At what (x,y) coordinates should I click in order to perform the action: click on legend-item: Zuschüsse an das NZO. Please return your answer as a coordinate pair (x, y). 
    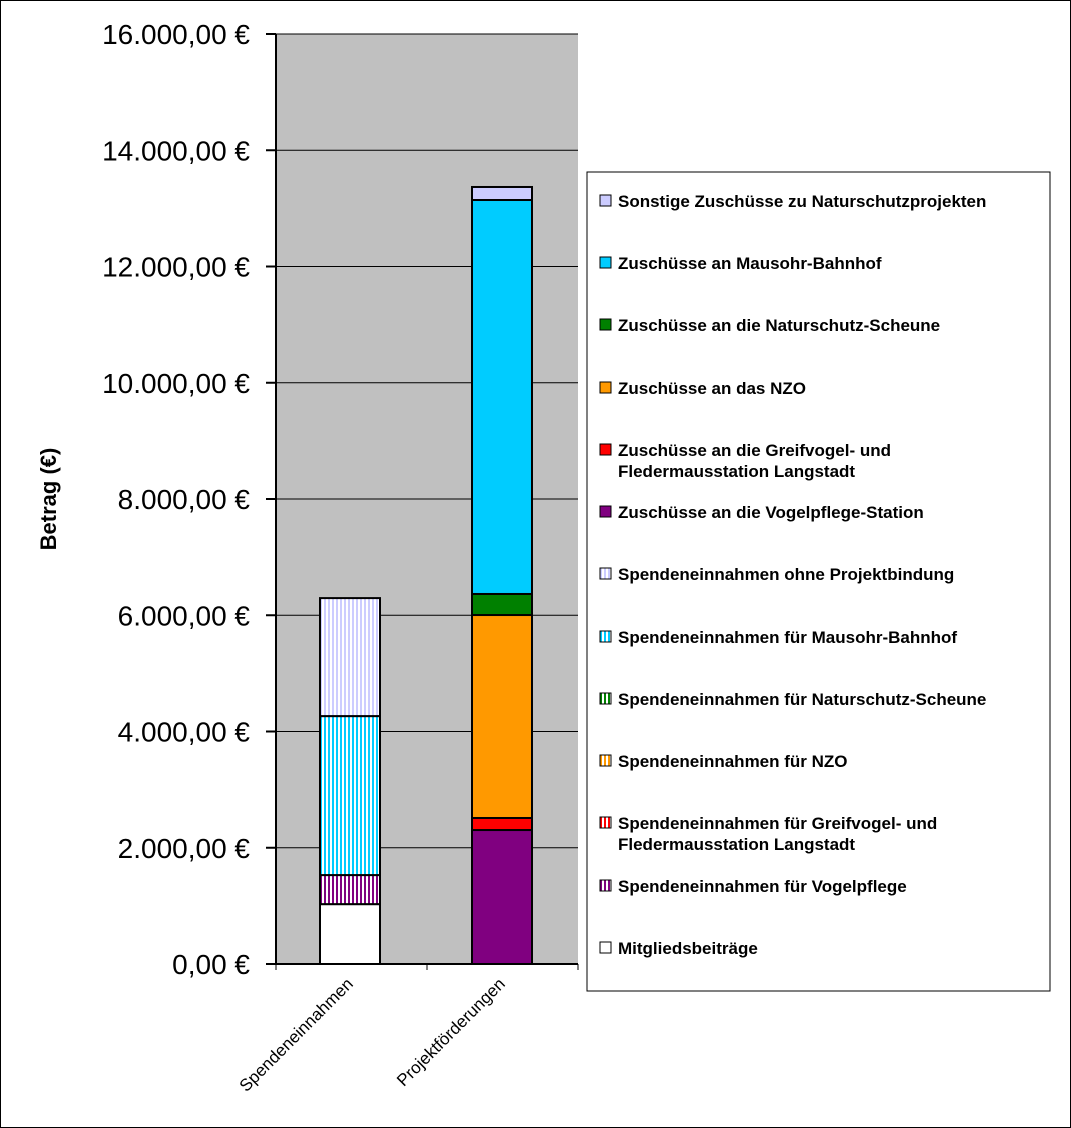
    Looking at the image, I should click on (702, 388).